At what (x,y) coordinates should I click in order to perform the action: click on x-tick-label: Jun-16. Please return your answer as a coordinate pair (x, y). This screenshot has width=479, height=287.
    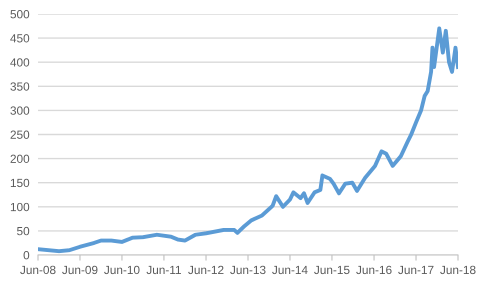
    Looking at the image, I should click on (374, 270).